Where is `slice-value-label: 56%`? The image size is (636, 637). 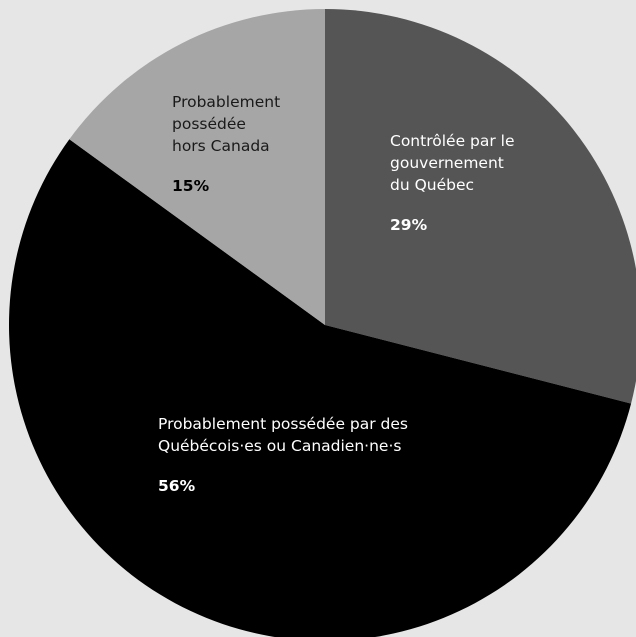 slice-value-label: 56% is located at coordinates (177, 486).